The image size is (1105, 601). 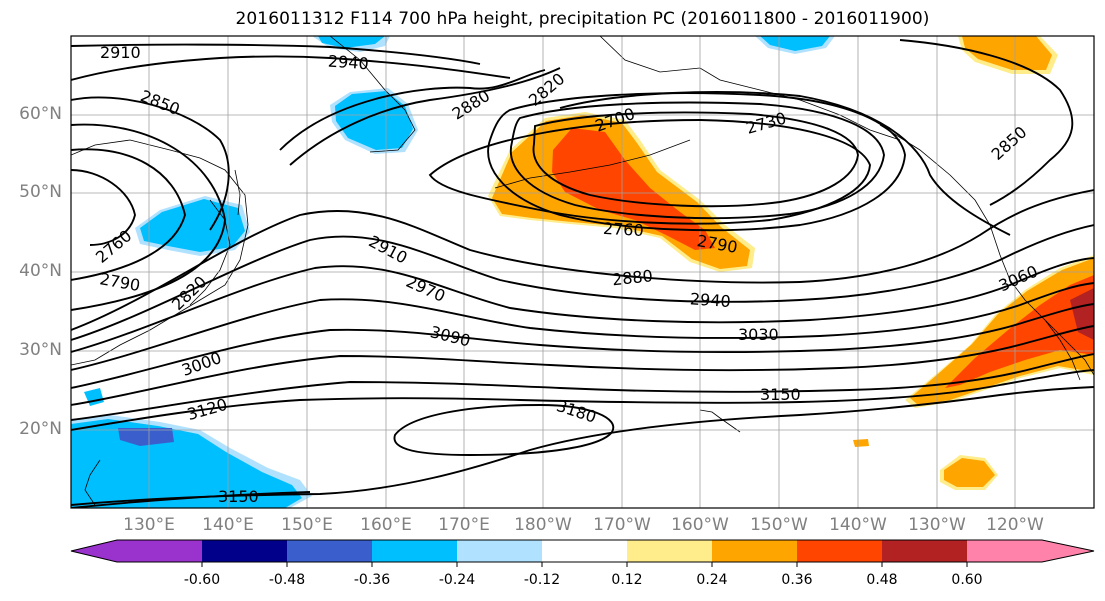 I want to click on contour-2760-left, so click(x=103, y=207).